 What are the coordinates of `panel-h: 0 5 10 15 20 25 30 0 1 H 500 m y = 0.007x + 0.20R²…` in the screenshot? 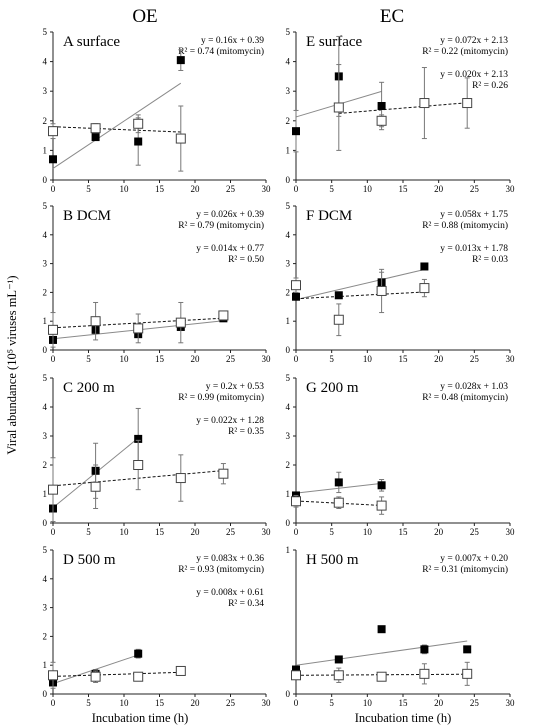 It's located at (401, 626).